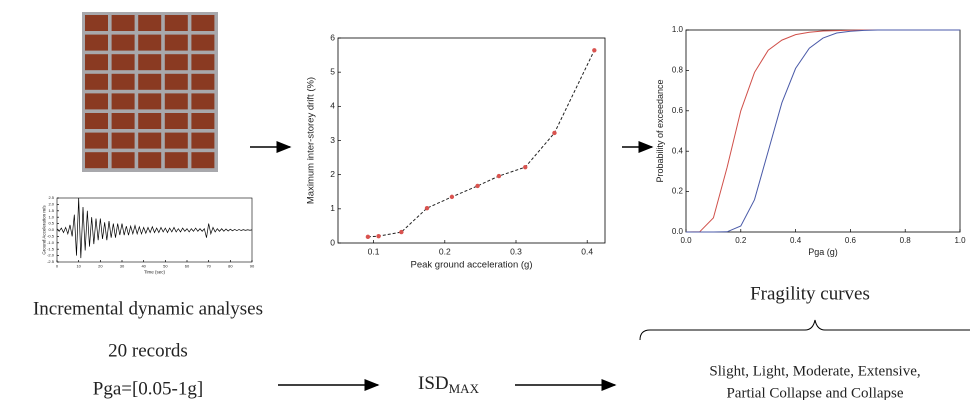  What do you see at coordinates (43, 230) in the screenshot?
I see `y-axis-label: Ground Acceleration m/s` at bounding box center [43, 230].